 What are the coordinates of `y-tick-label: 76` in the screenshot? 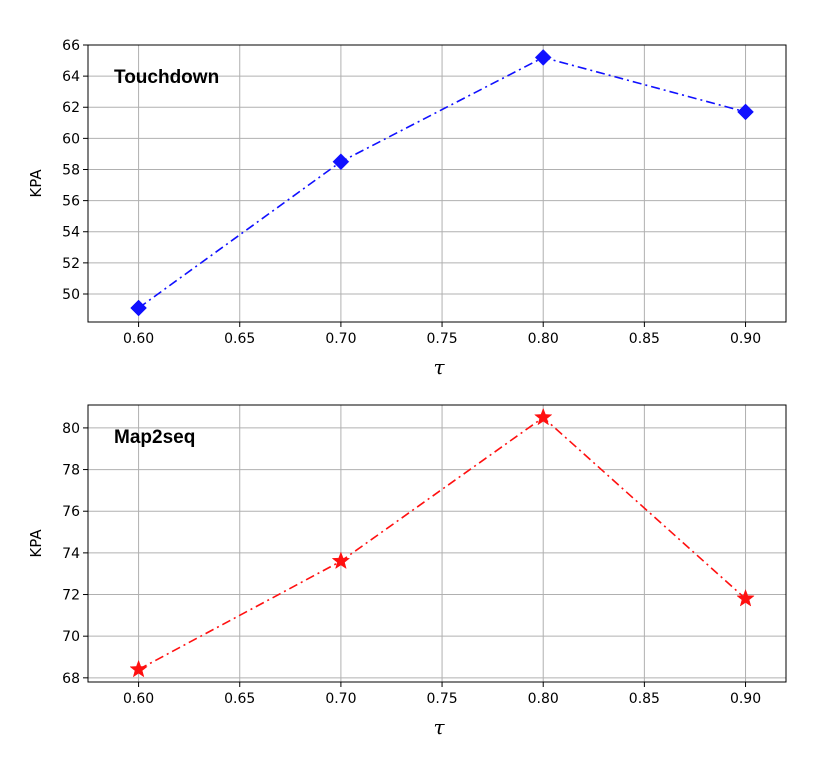 It's located at (71, 512).